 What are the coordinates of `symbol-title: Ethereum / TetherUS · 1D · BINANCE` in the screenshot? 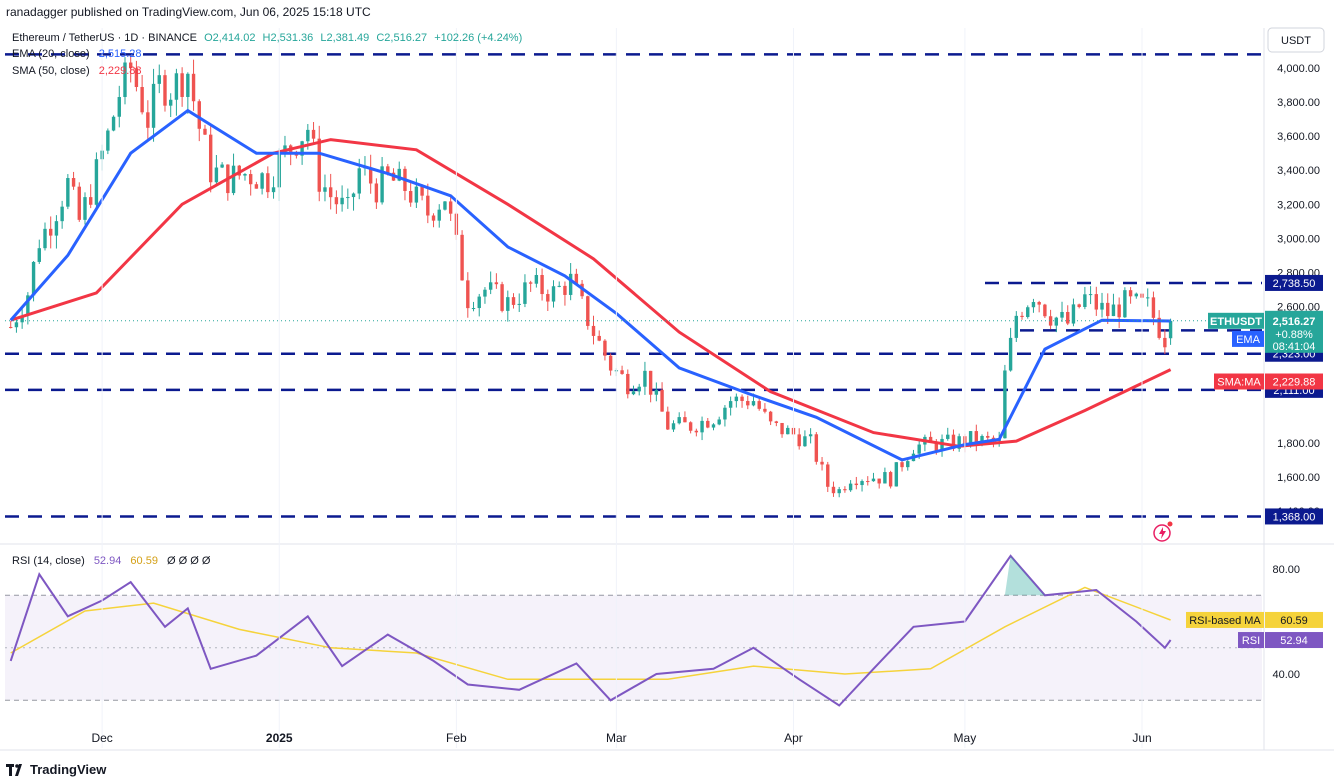 It's located at (105, 38).